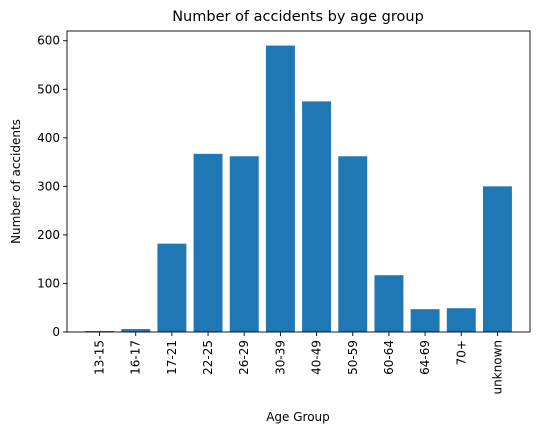  What do you see at coordinates (48, 186) in the screenshot?
I see `y-tick-label: 300` at bounding box center [48, 186].